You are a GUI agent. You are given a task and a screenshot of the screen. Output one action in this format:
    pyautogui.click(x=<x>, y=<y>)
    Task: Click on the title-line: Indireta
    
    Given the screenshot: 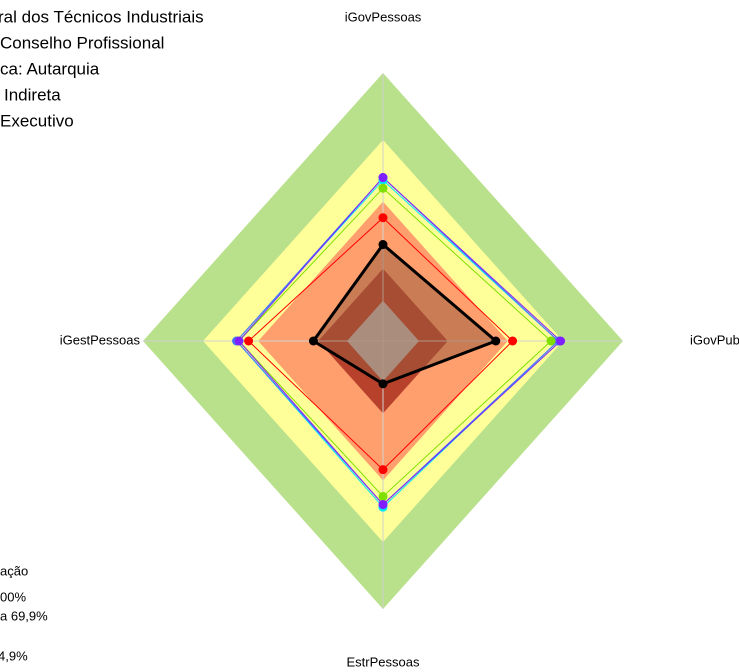 What is the action you would take?
    pyautogui.click(x=32, y=94)
    